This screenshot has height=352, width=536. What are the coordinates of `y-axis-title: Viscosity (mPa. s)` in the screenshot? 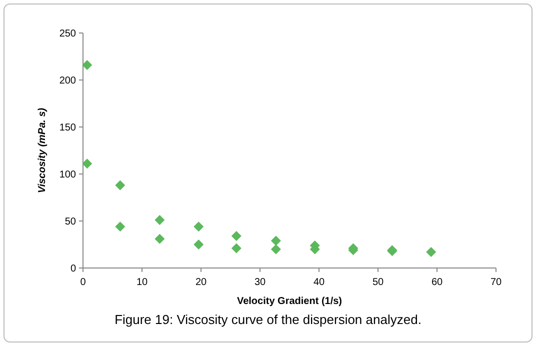 It's located at (42, 150).